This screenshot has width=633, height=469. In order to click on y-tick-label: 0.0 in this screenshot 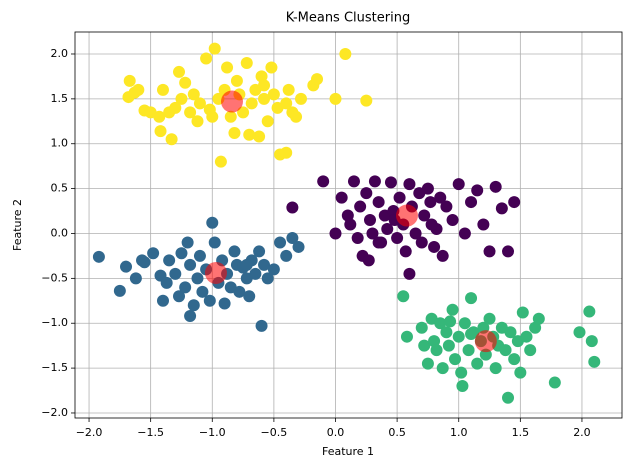, I will do `click(60, 232)`.